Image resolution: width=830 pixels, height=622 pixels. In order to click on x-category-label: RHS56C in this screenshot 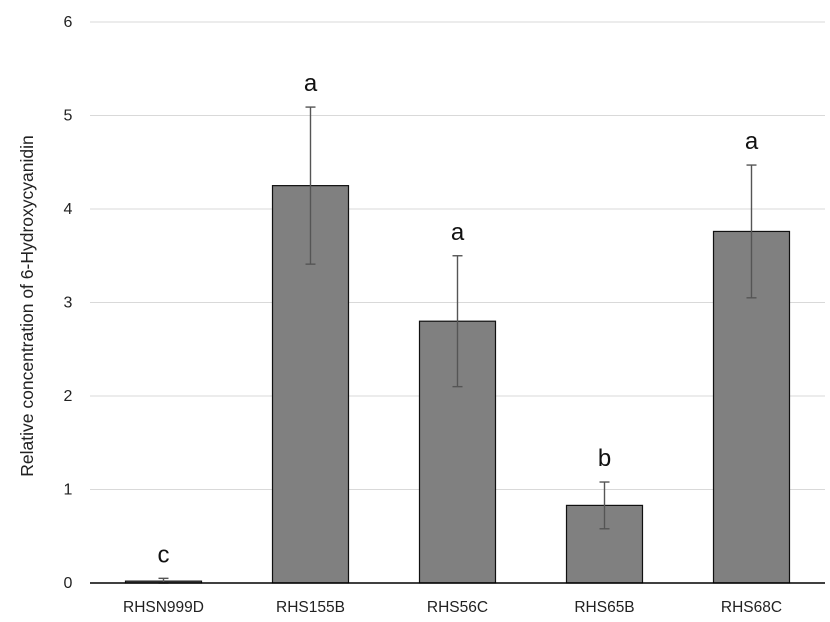, I will do `click(457, 607)`.